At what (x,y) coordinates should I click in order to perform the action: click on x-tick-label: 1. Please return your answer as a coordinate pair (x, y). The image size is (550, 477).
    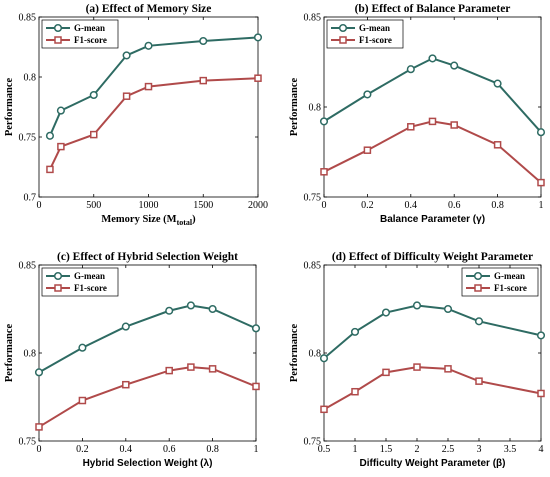
    Looking at the image, I should click on (355, 449).